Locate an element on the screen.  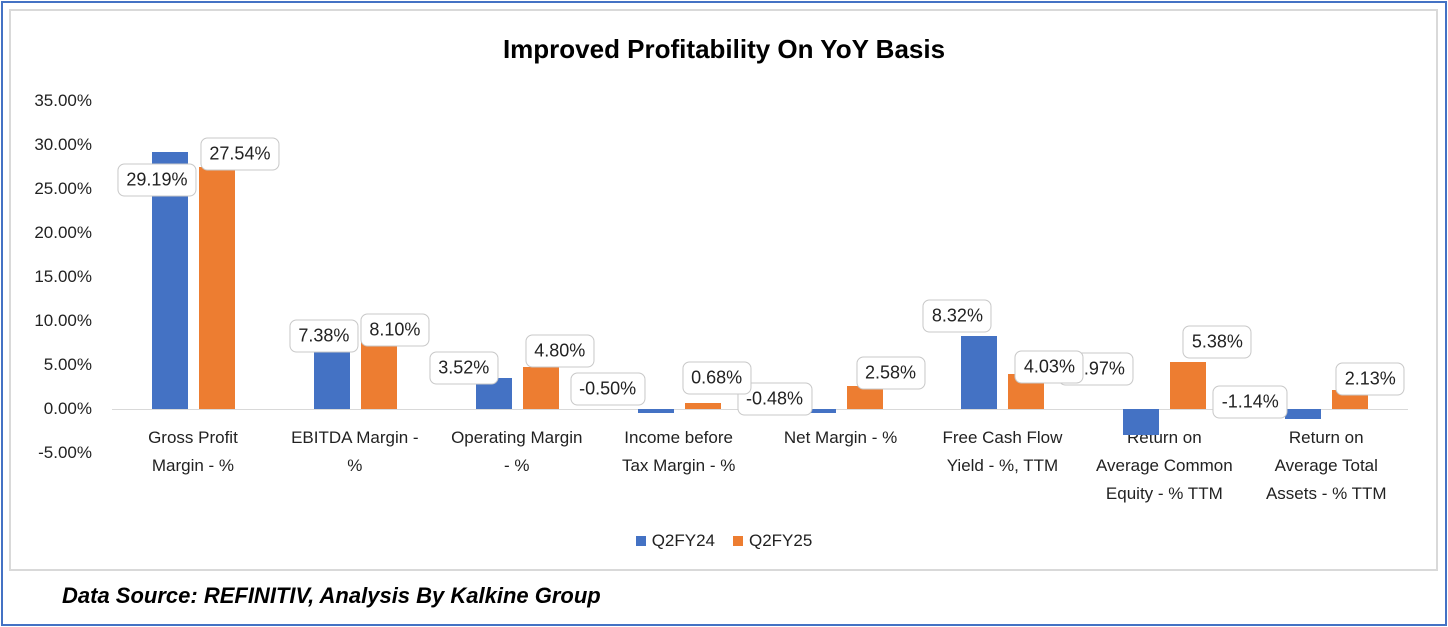
data-label: 0.68% is located at coordinates (717, 378).